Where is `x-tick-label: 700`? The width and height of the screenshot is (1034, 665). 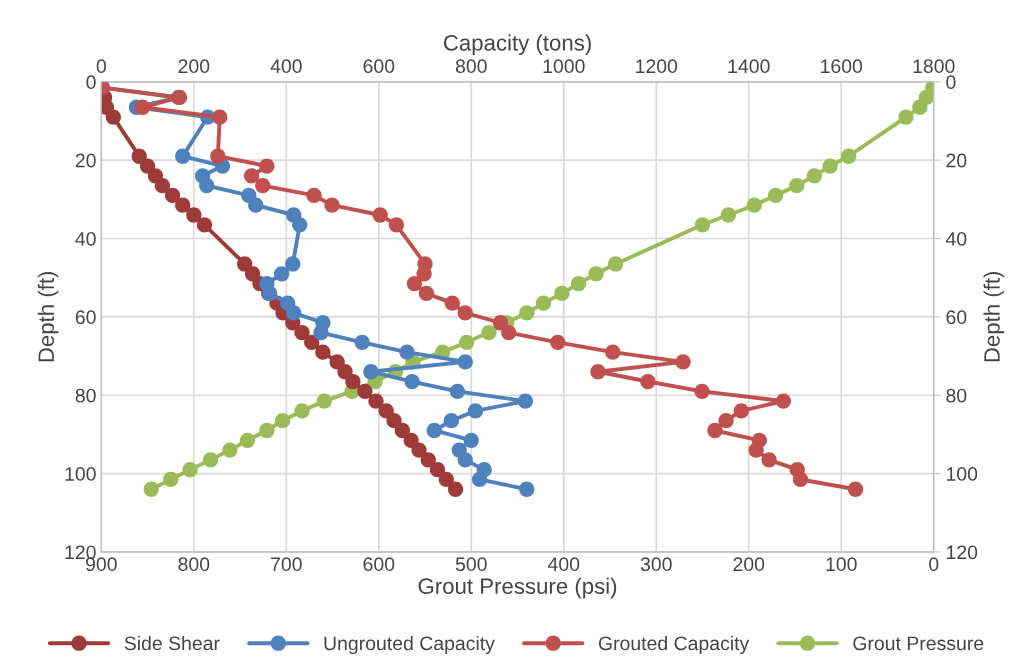
x-tick-label: 700 is located at coordinates (286, 564).